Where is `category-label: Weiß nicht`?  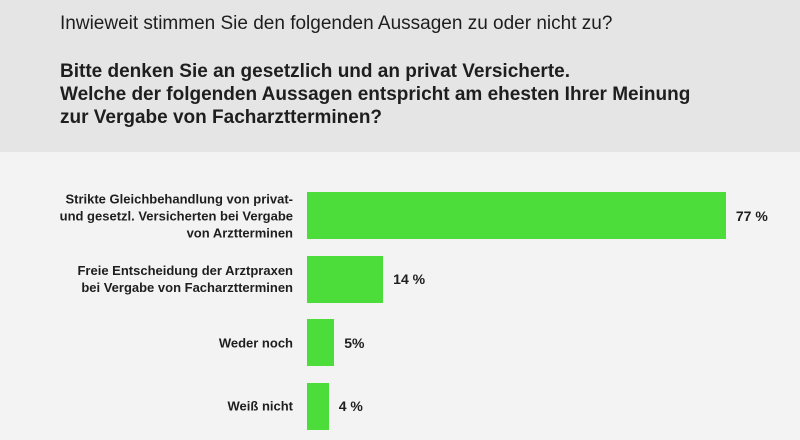
category-label: Weiß nicht is located at coordinates (260, 406).